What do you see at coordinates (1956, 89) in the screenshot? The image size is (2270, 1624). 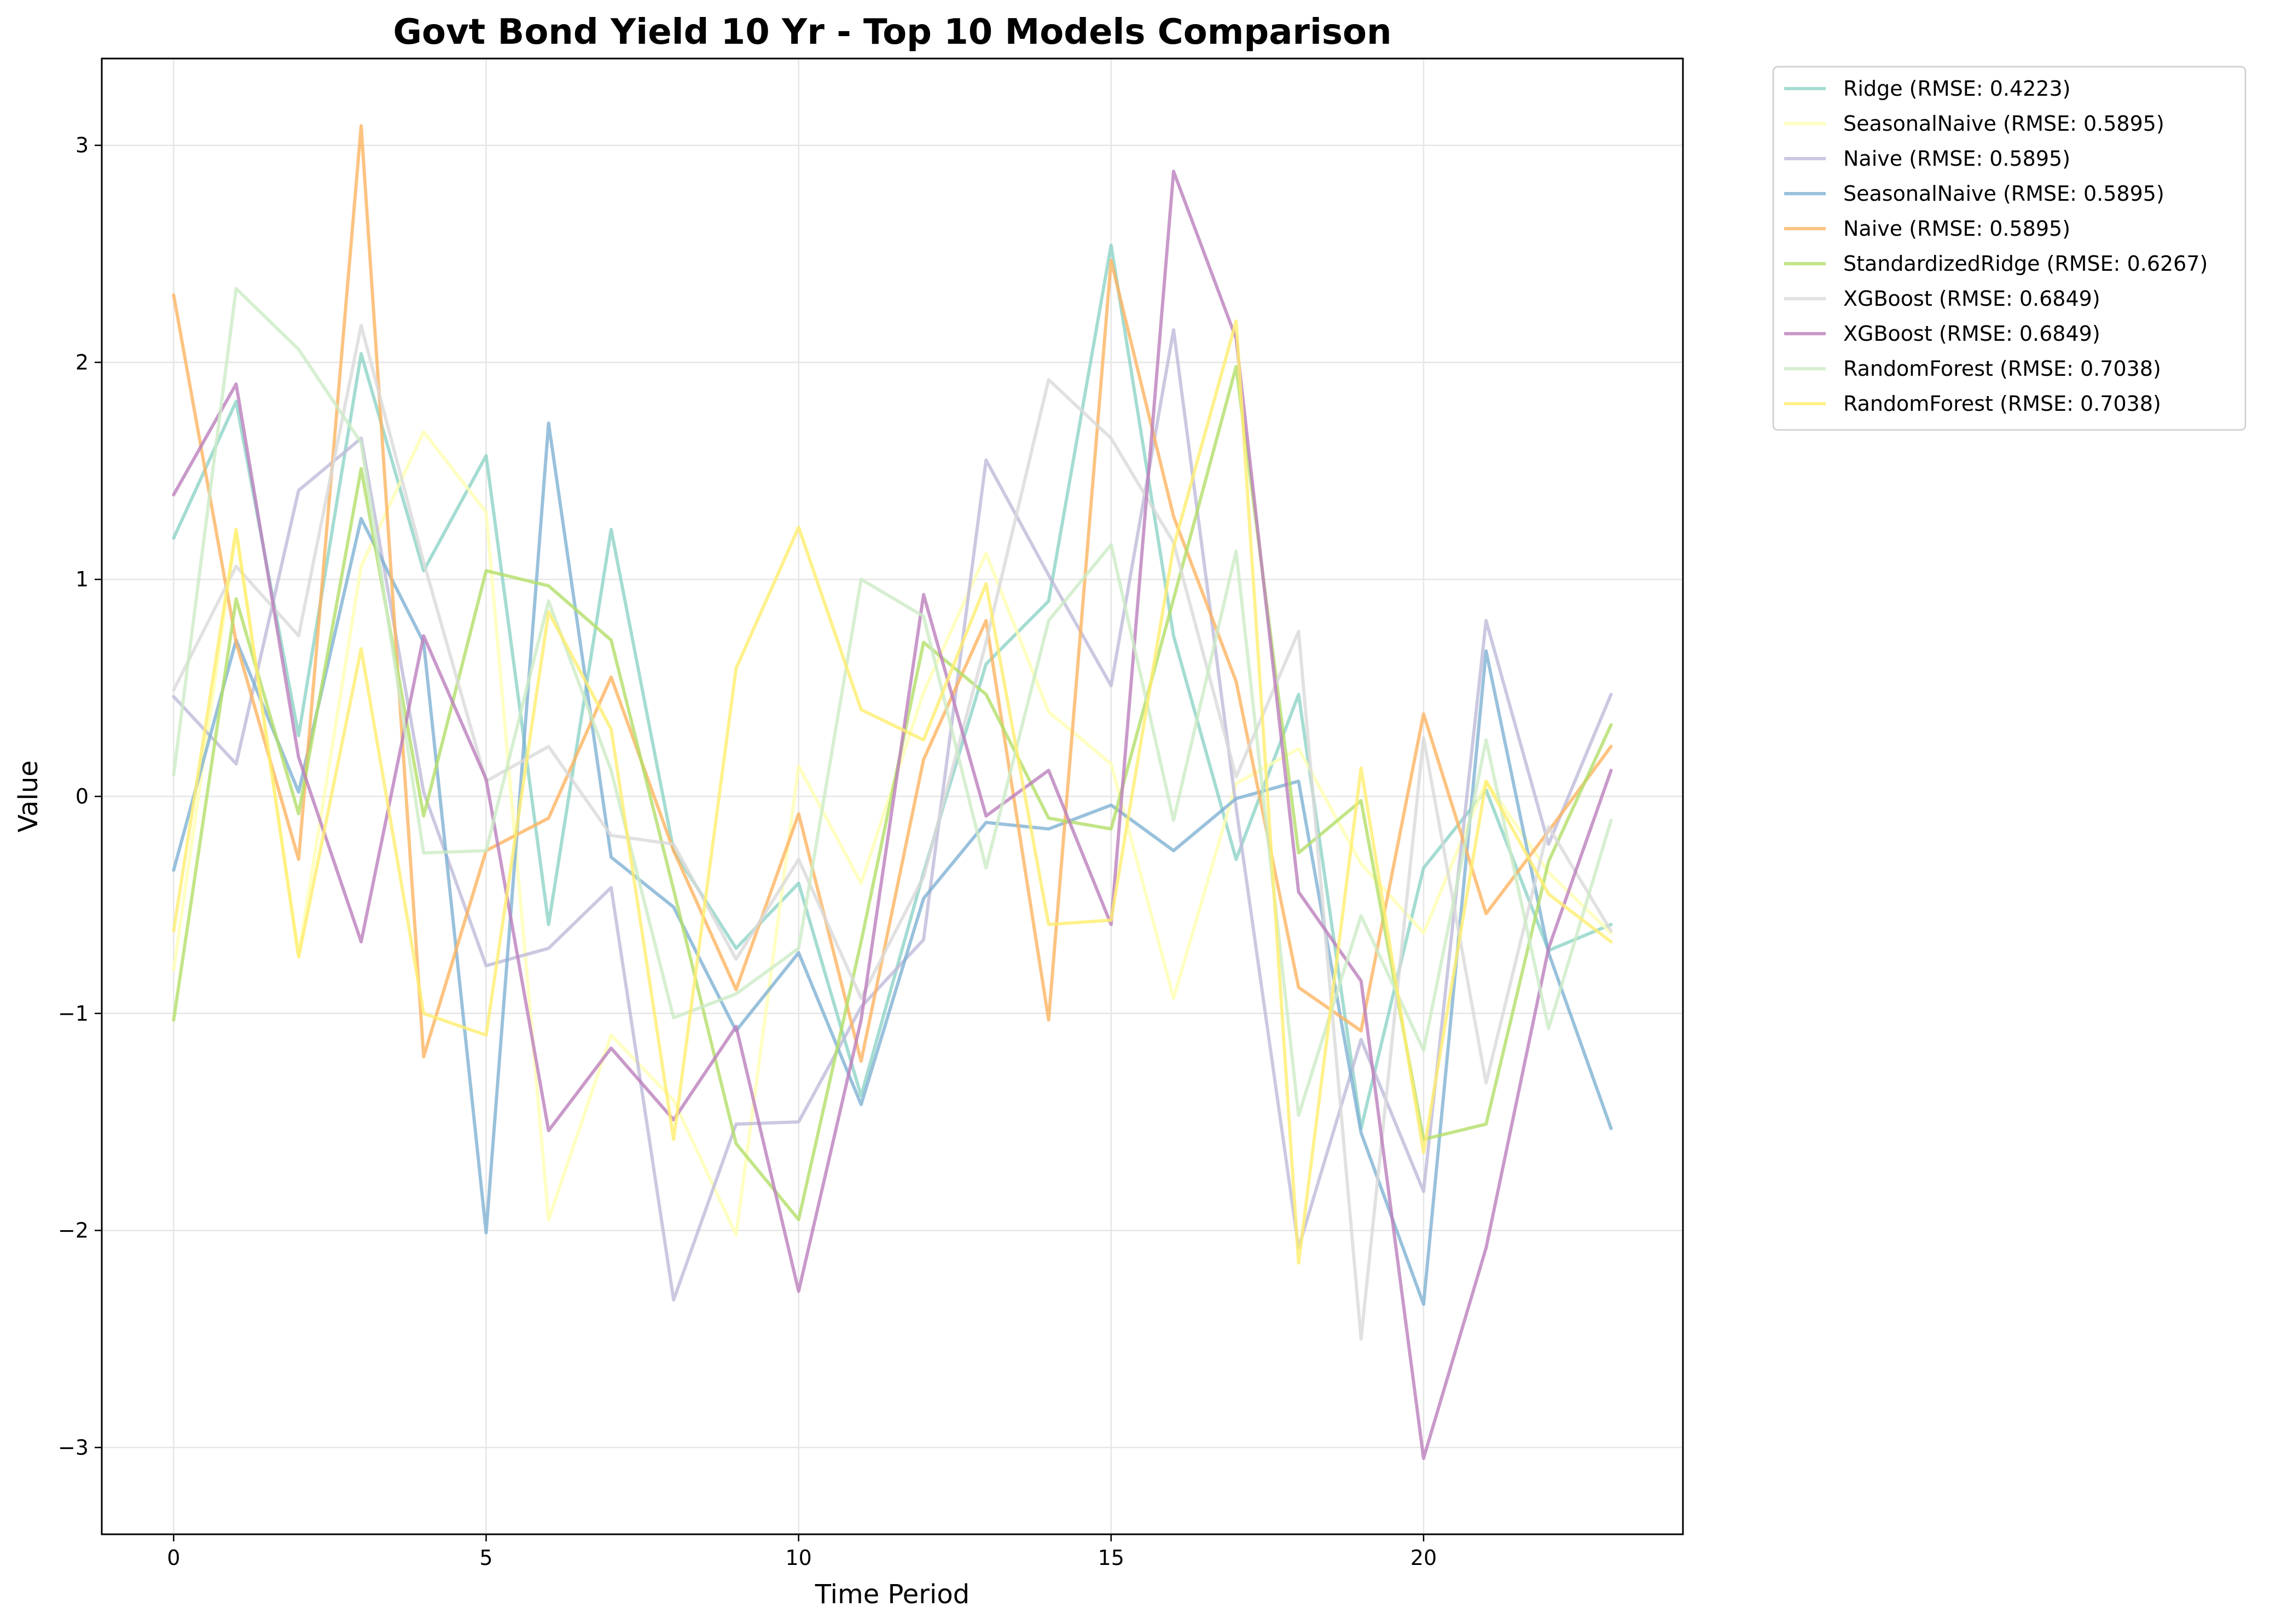 I see `legend-label: Ridge (RMSE: 0.4223)` at bounding box center [1956, 89].